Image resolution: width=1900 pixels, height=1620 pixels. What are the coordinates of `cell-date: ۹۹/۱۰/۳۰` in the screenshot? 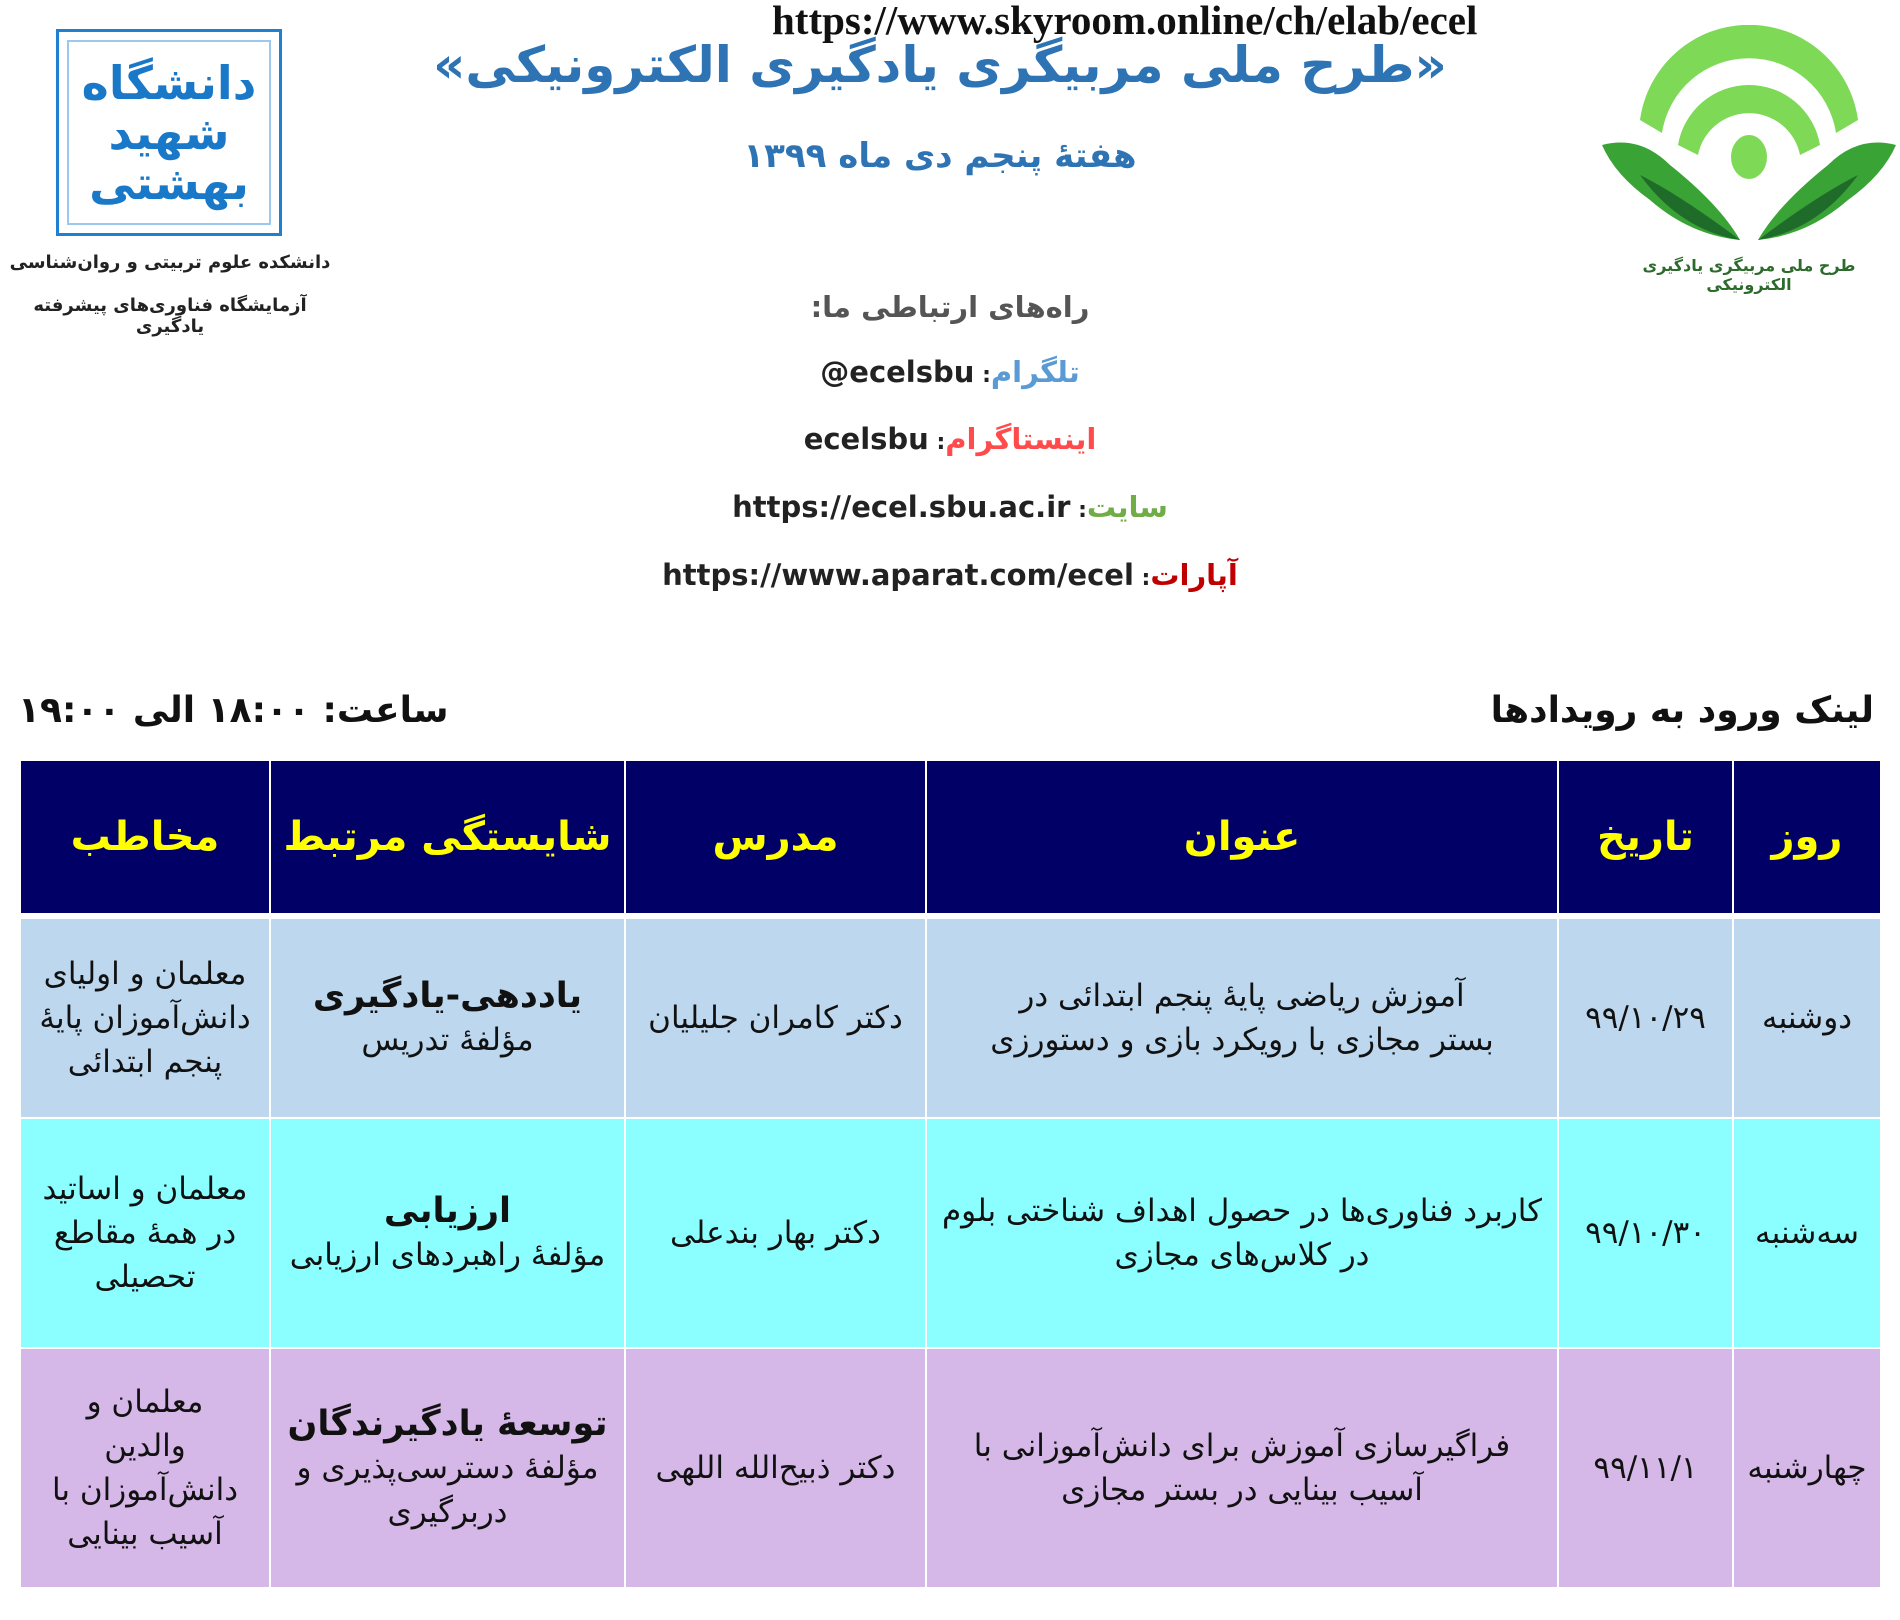 It's located at (1645, 1233).